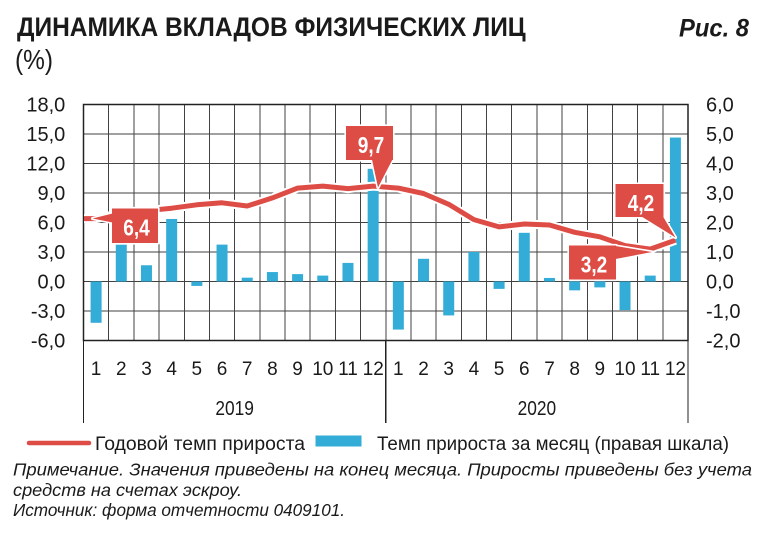  What do you see at coordinates (127, 490) in the screenshot?
I see `svg-text: средств на счетах эскроу.` at bounding box center [127, 490].